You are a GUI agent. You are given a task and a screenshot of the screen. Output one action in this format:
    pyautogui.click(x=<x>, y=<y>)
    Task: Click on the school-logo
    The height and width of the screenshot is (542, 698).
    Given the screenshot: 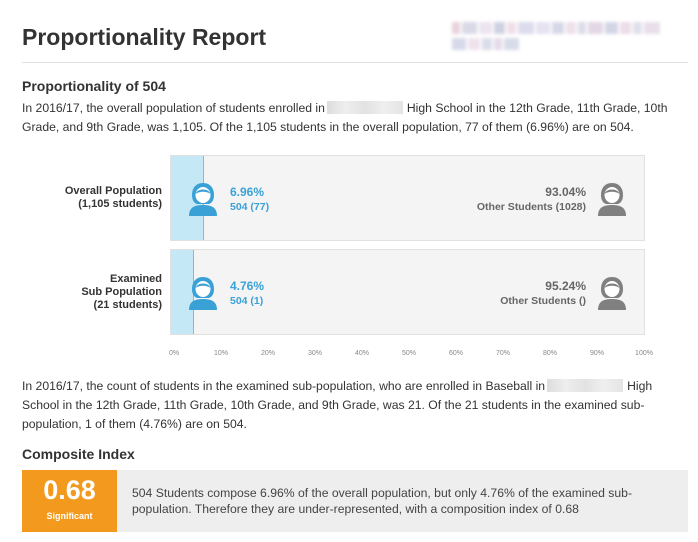 What is the action you would take?
    pyautogui.click(x=563, y=37)
    